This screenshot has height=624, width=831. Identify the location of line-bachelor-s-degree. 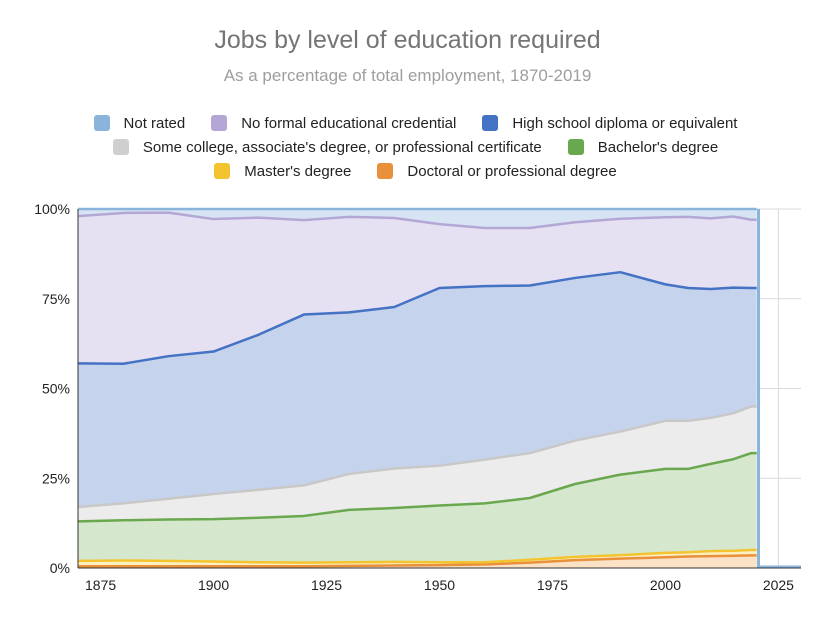
(417, 487).